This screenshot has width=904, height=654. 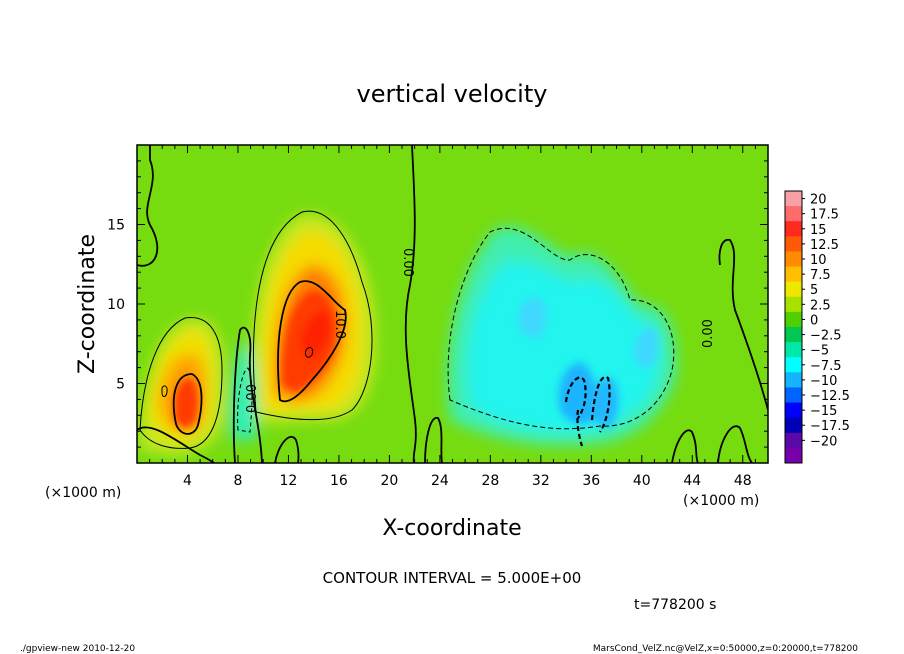 What do you see at coordinates (591, 481) in the screenshot?
I see `x-tick-label: 36` at bounding box center [591, 481].